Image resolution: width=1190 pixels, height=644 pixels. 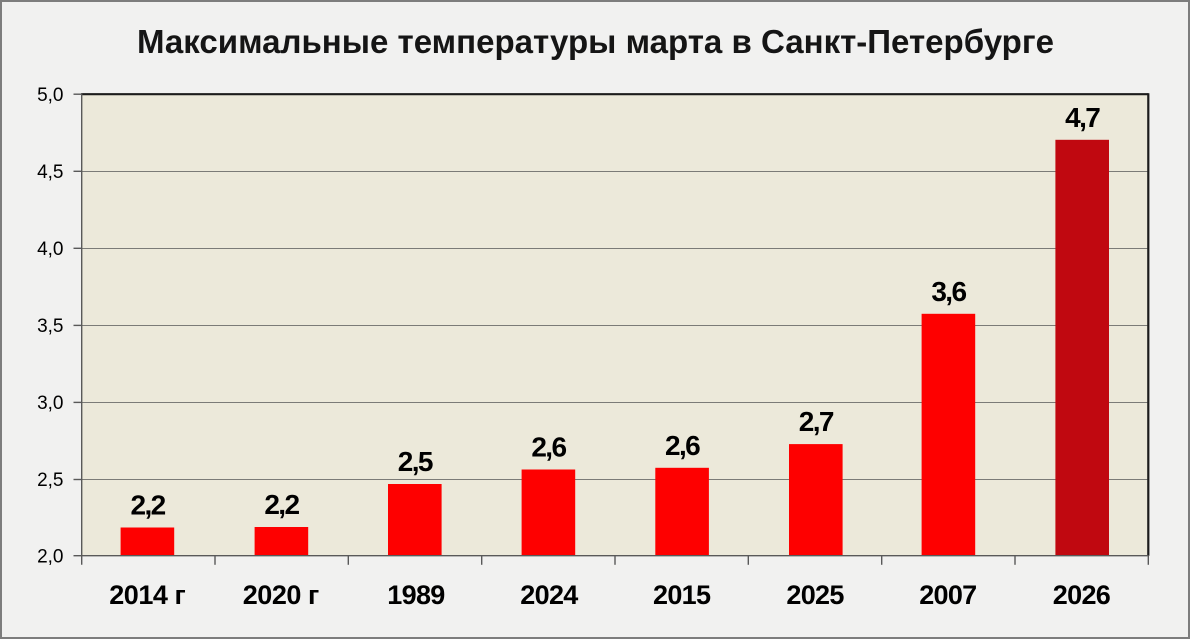 I want to click on svg-text: 2,0, so click(x=50, y=556).